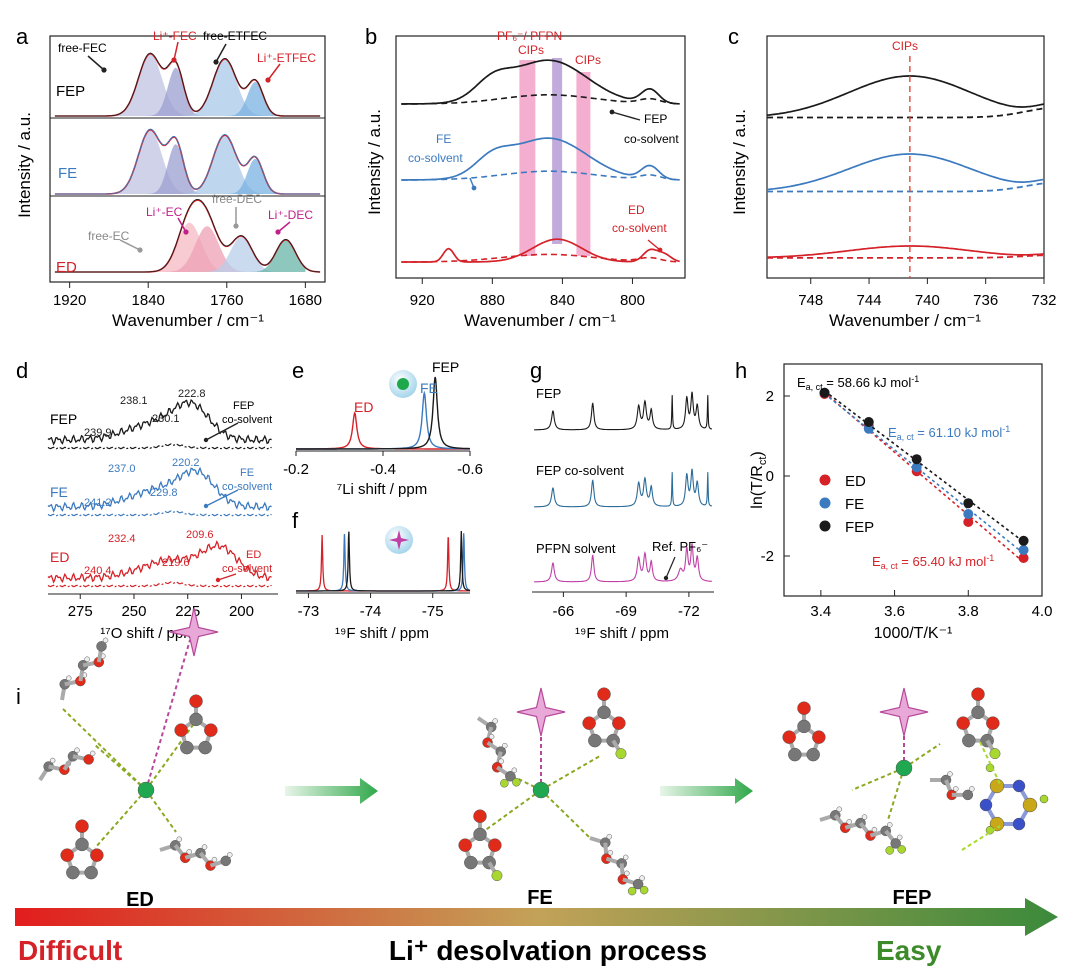  Describe the element at coordinates (69, 300) in the screenshot. I see `a-tick-label-0: 1920` at that location.